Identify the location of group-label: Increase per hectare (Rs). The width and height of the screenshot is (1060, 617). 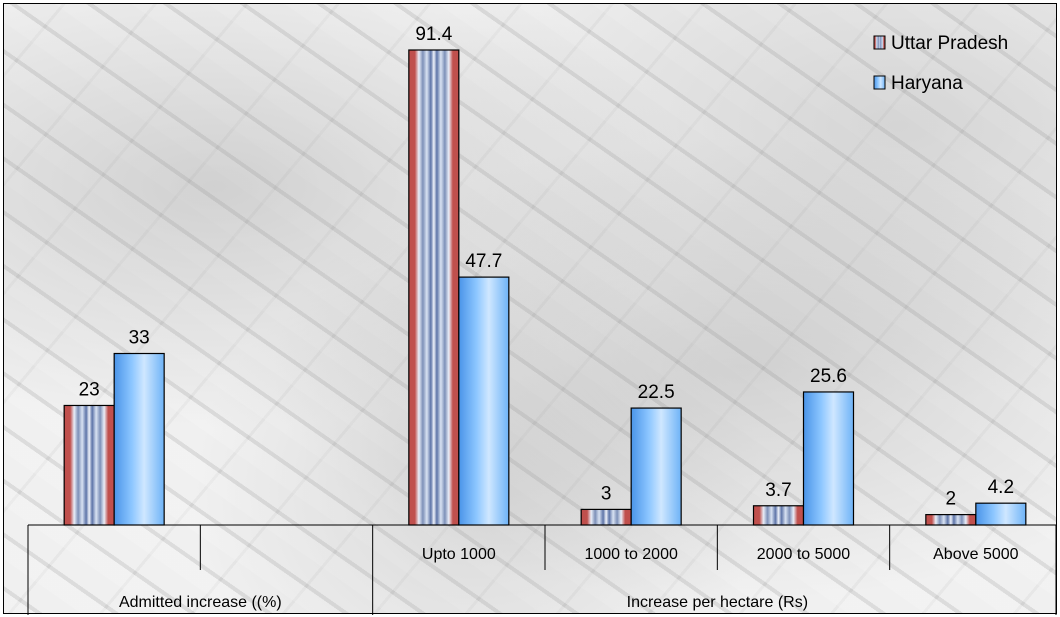
(717, 602).